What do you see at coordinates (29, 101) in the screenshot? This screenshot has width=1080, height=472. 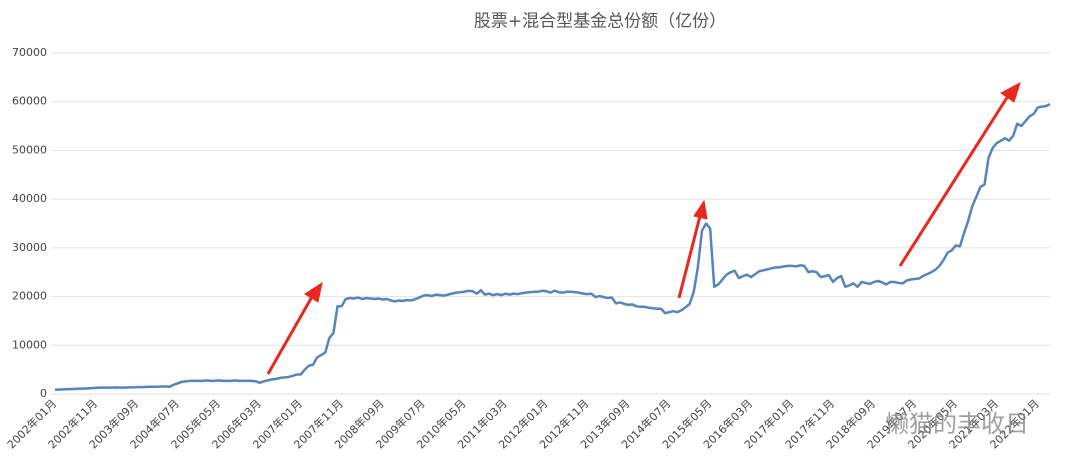 I see `y-tick-label: 60000` at bounding box center [29, 101].